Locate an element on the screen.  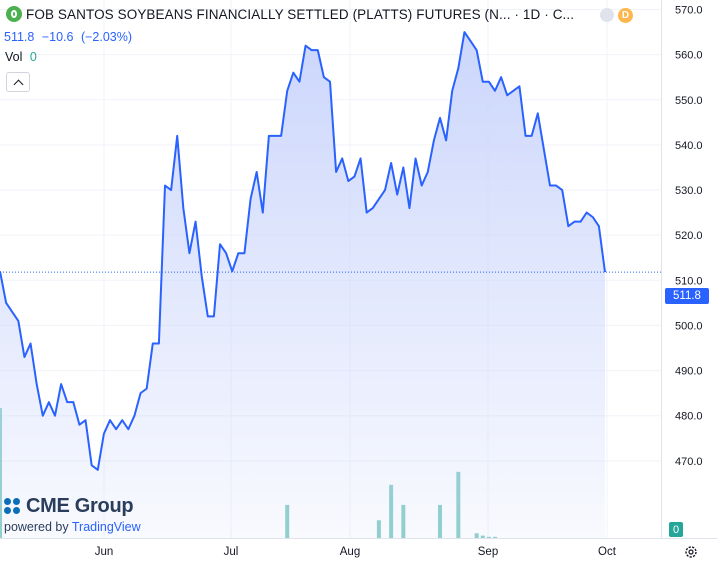
powered-by: powered by TradingView is located at coordinates (72, 527).